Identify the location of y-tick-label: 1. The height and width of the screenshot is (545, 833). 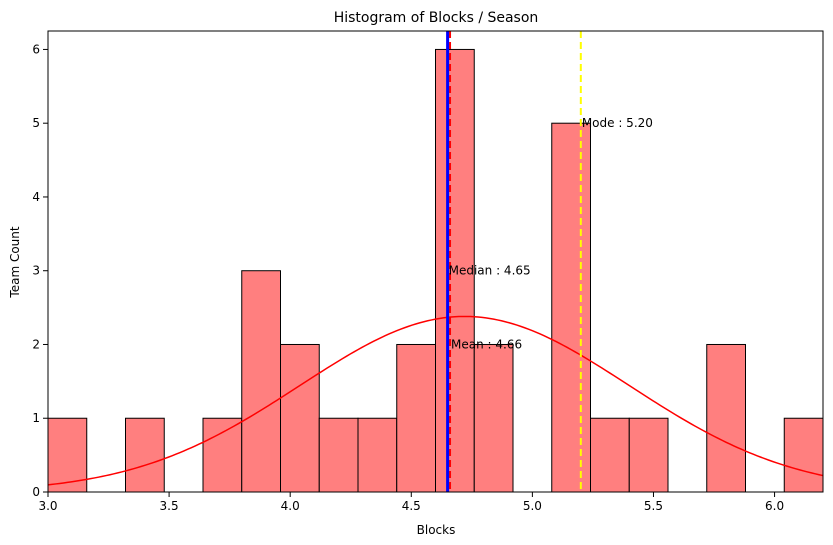
(36, 418).